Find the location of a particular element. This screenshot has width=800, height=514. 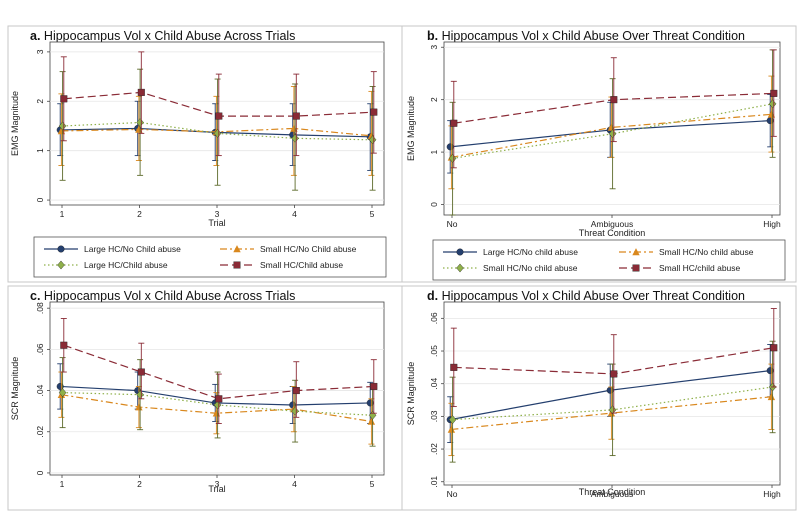

y-tick-label: .05 is located at coordinates (434, 351).